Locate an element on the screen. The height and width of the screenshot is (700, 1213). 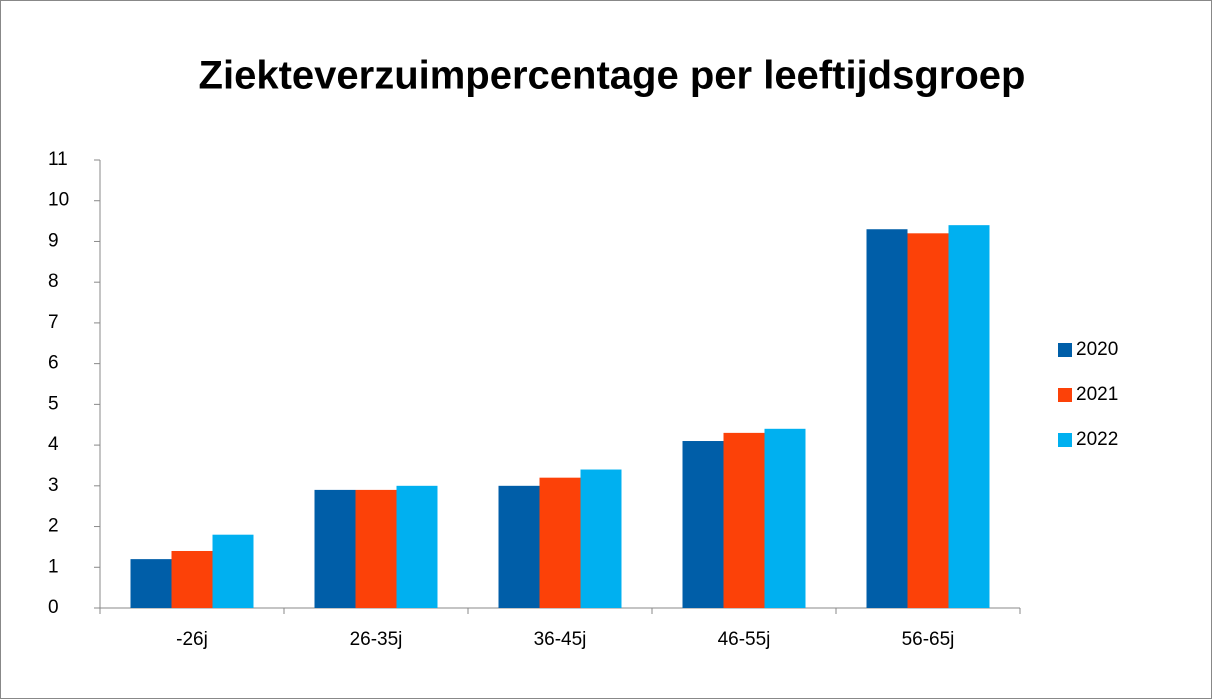
x-tick-label: 26-35j is located at coordinates (376, 639).